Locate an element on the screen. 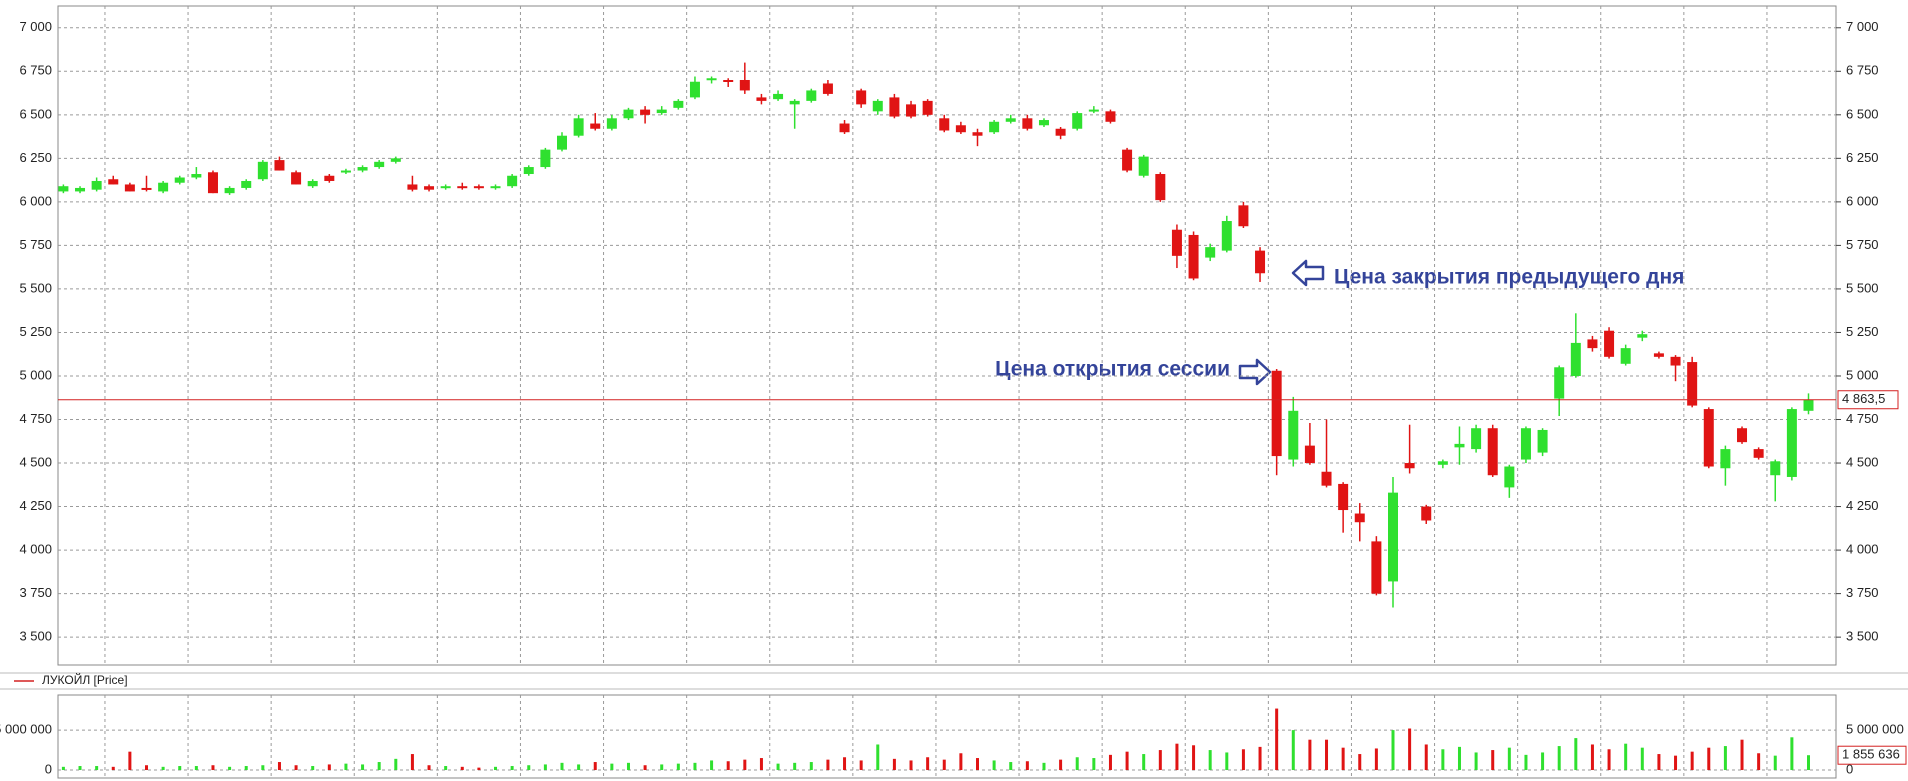  y-tick-label: 0 is located at coordinates (48, 768).